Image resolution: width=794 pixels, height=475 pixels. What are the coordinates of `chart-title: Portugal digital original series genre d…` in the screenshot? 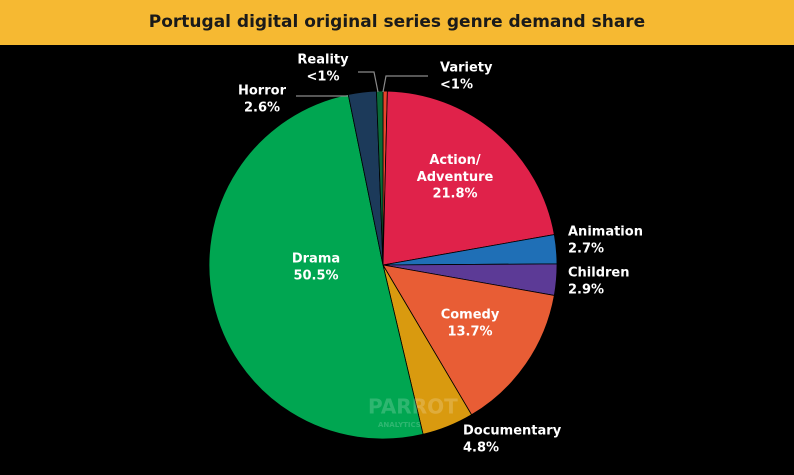 It's located at (397, 22).